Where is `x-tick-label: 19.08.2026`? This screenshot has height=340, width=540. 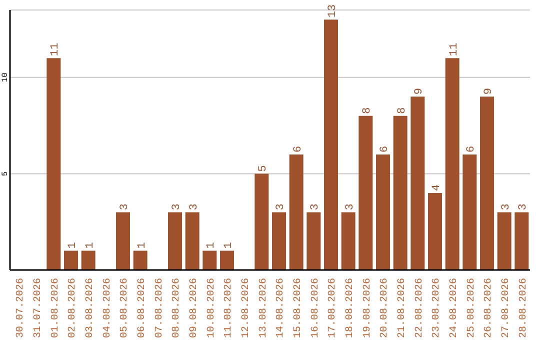
x-tick-label: 19.08.2026 is located at coordinates (368, 308).